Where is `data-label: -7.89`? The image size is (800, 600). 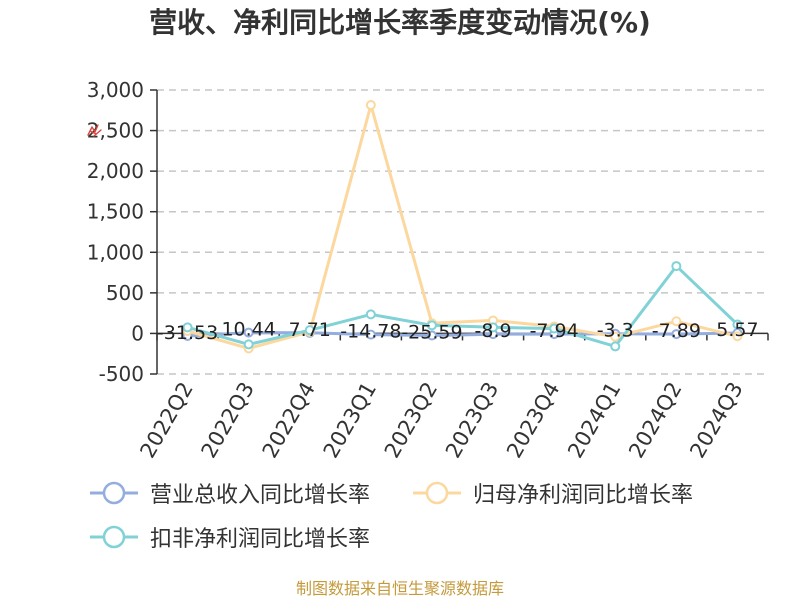
data-label: -7.89 is located at coordinates (676, 331).